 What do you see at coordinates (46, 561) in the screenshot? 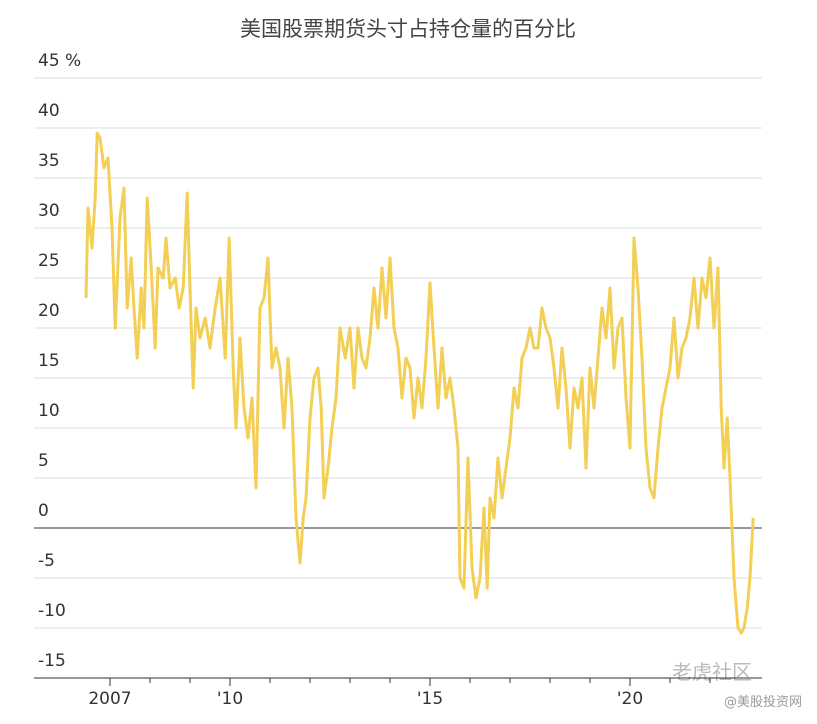
I see `y-tick-label: -5` at bounding box center [46, 561].